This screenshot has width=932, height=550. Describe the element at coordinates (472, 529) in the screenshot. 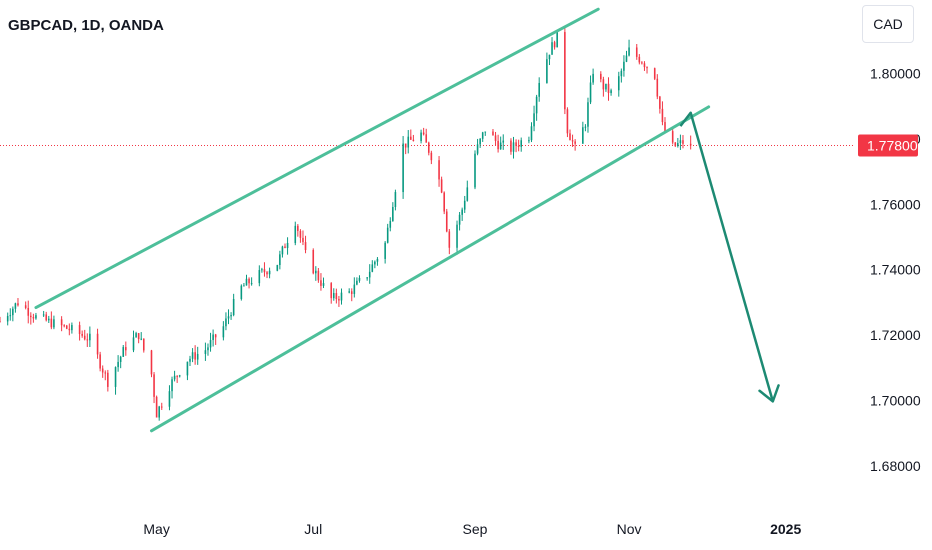

I see `time-axis: May Jul Sep Nov 2025` at that location.